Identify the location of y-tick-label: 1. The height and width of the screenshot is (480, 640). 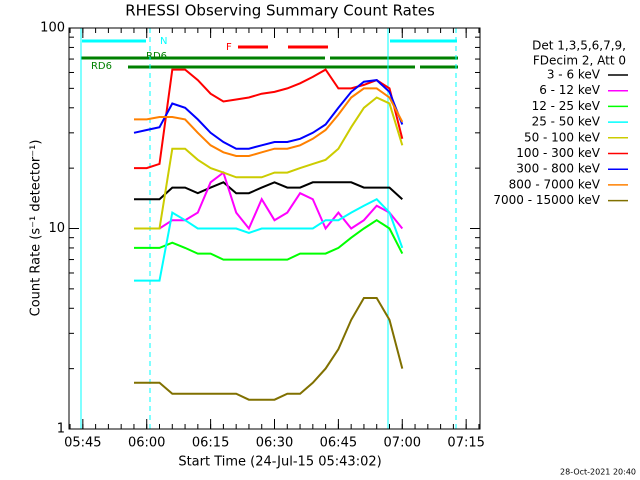
(61, 429).